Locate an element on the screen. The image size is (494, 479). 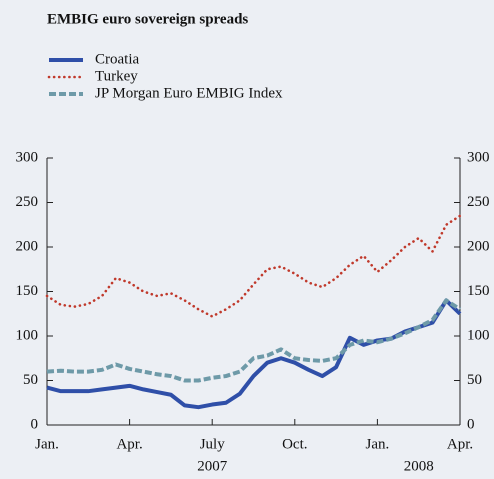
y-tick-label: 100 is located at coordinates (27, 335).